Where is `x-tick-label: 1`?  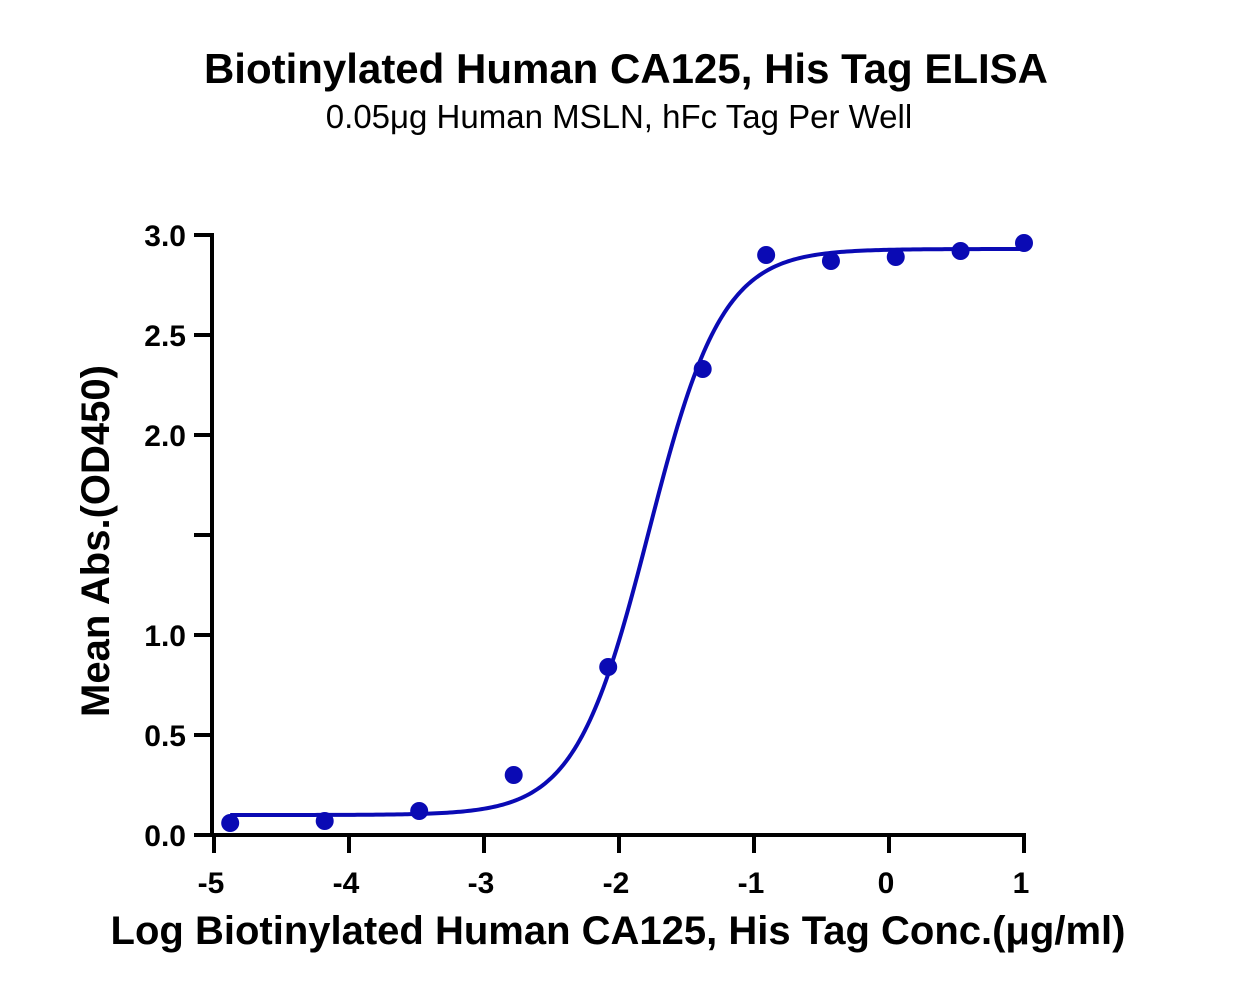 x-tick-label: 1 is located at coordinates (1021, 883).